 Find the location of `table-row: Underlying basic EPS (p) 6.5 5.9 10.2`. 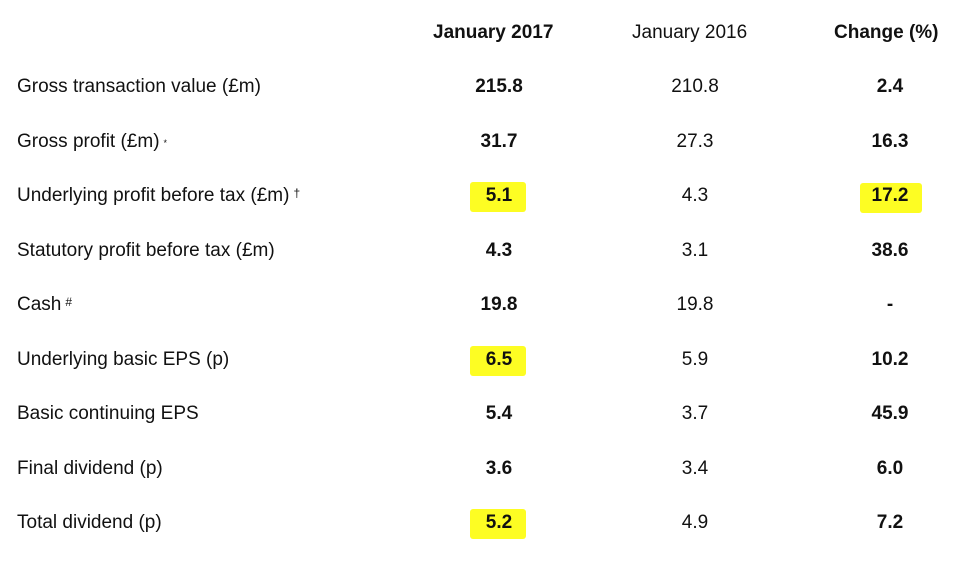

table-row: Underlying basic EPS (p) 6.5 5.9 10.2 is located at coordinates (480, 374).